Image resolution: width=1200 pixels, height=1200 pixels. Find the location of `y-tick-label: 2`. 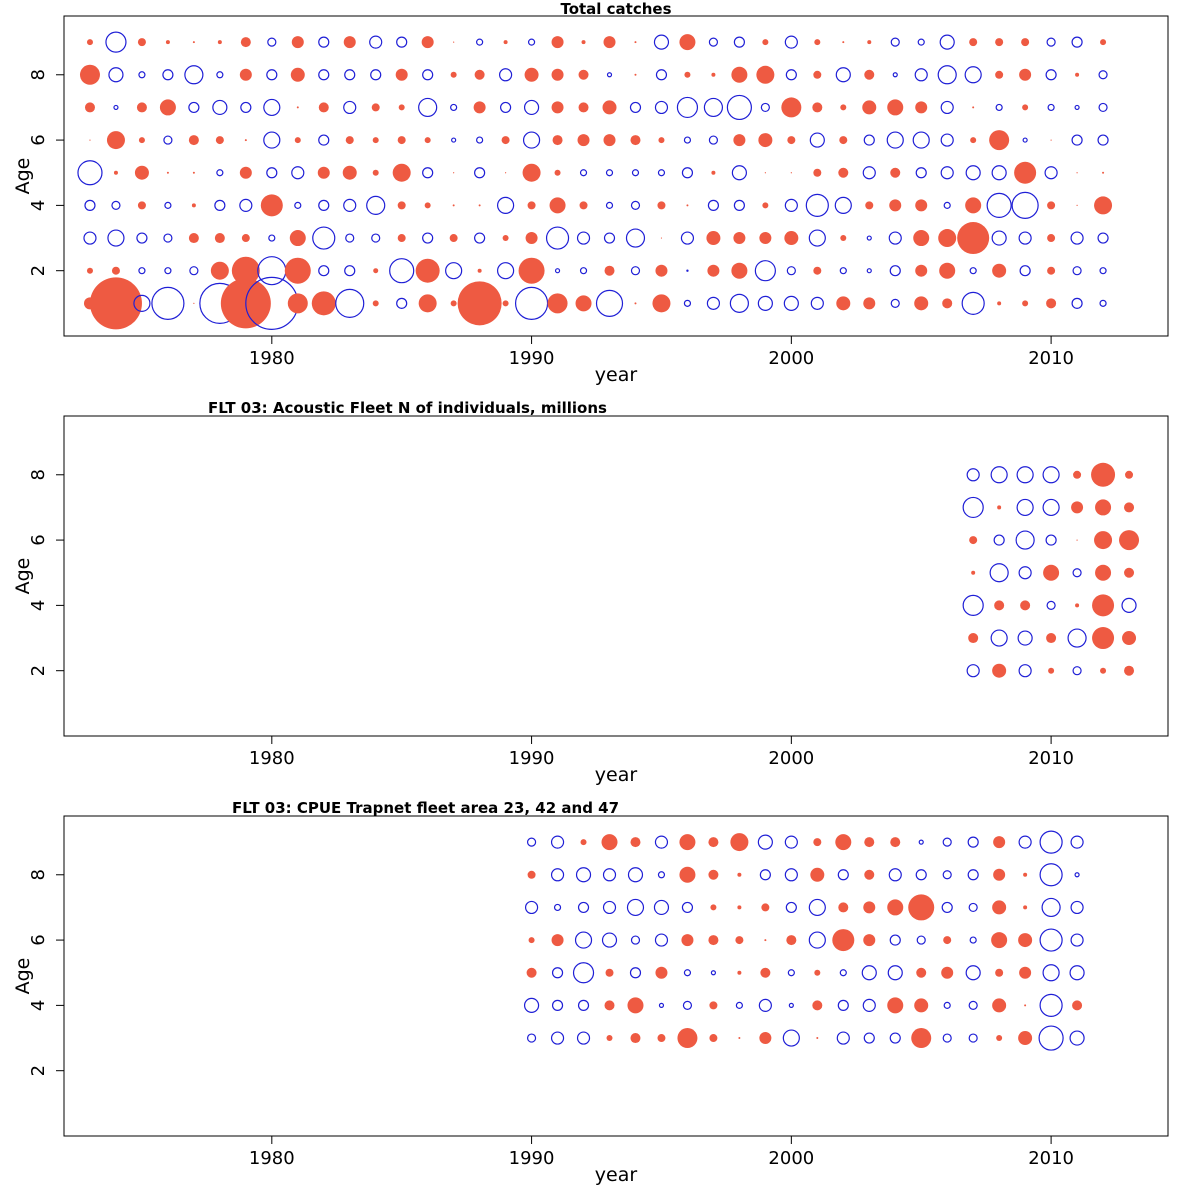

y-tick-label: 2 is located at coordinates (38, 1070).